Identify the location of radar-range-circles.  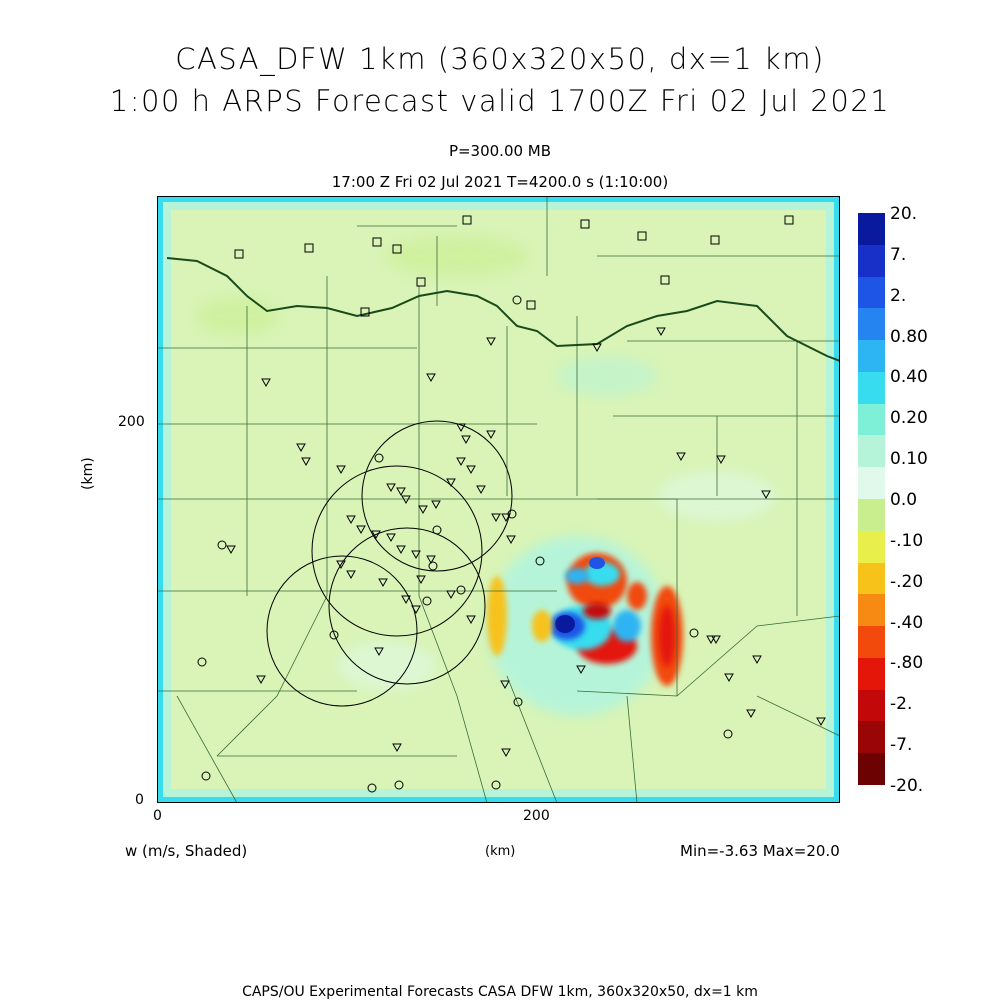
(389, 563).